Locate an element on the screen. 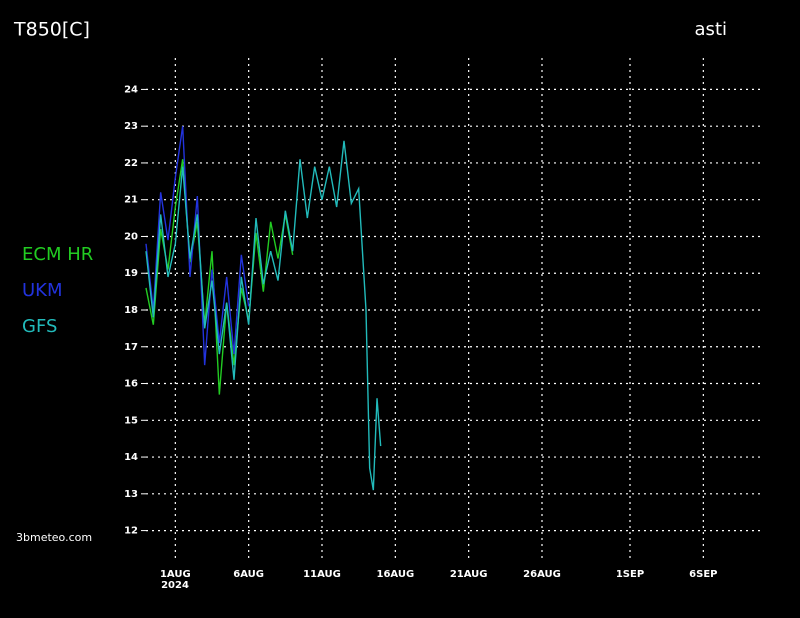 The image size is (800, 618). x-tick-label: 21AUG is located at coordinates (469, 574).